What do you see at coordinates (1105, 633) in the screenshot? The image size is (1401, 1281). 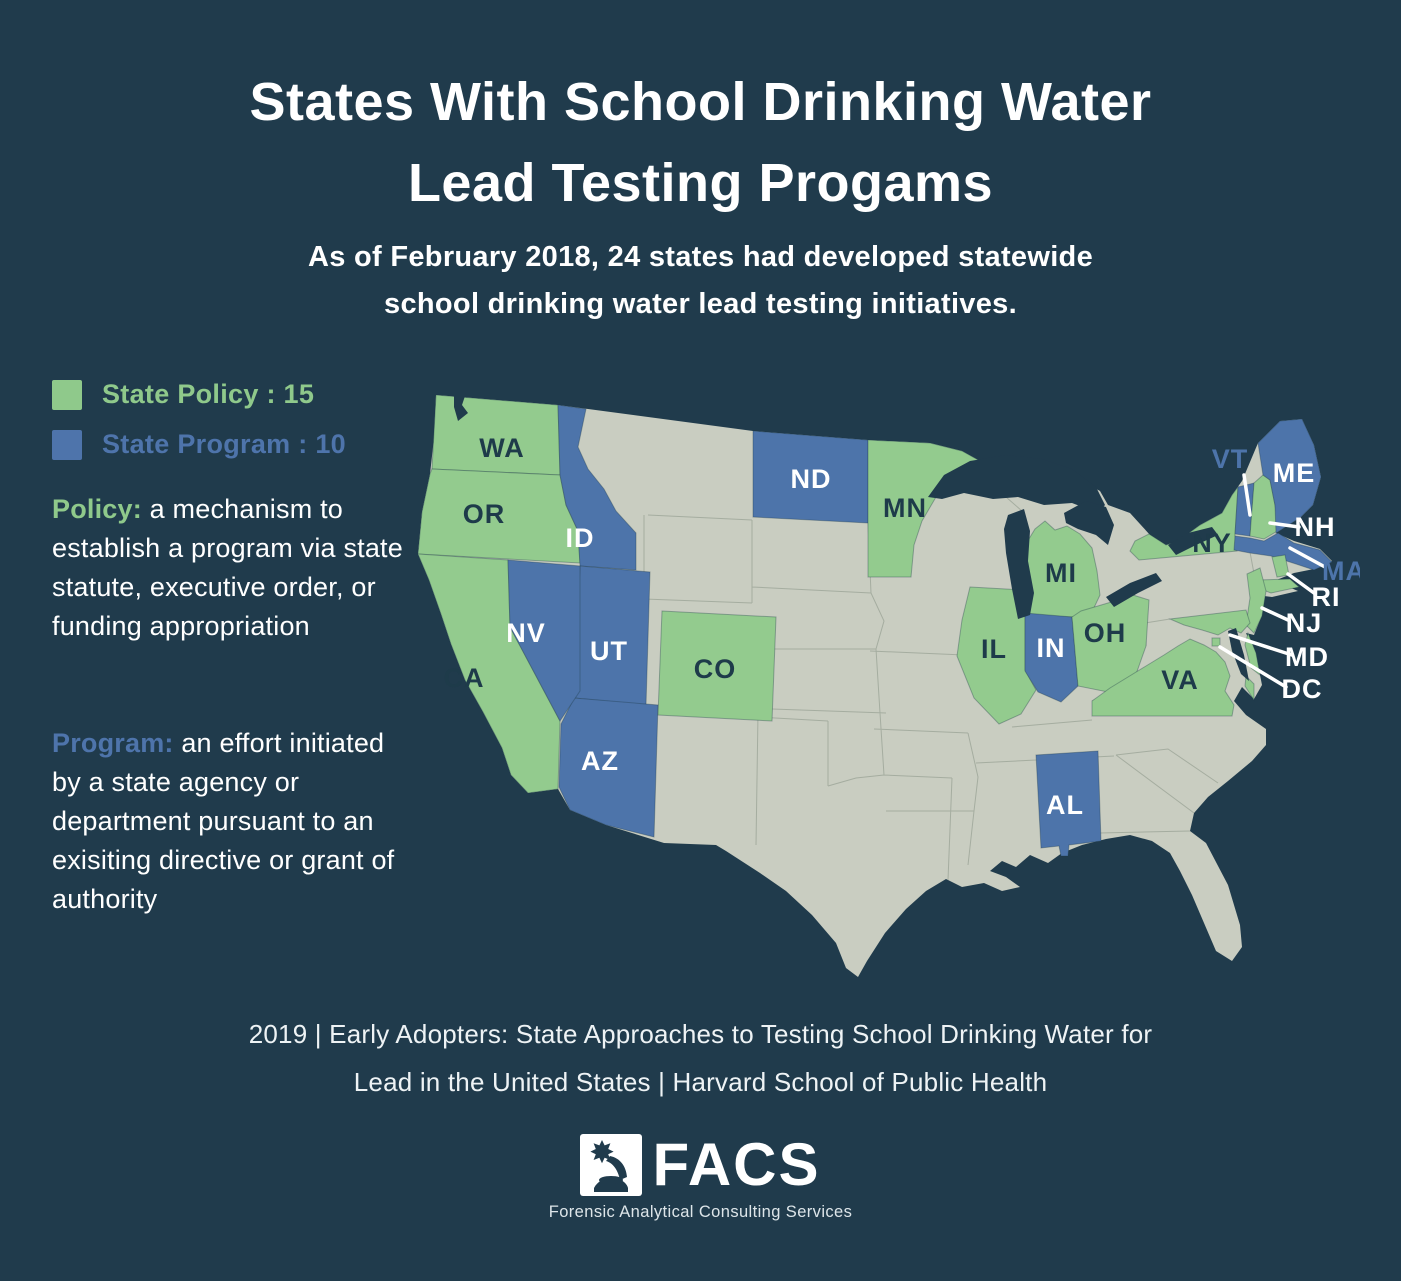 I see `state-label-oh: OH` at bounding box center [1105, 633].